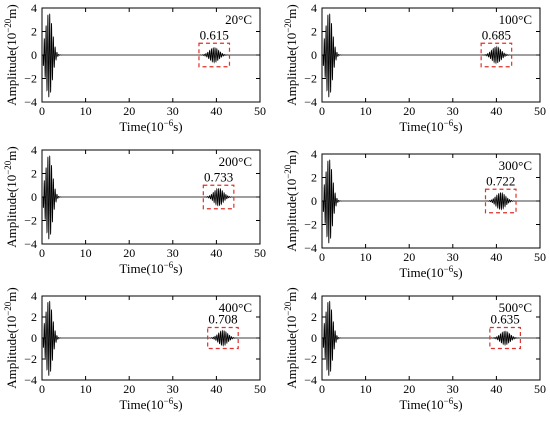  I want to click on peak-value-label: 0.722, so click(500, 180).